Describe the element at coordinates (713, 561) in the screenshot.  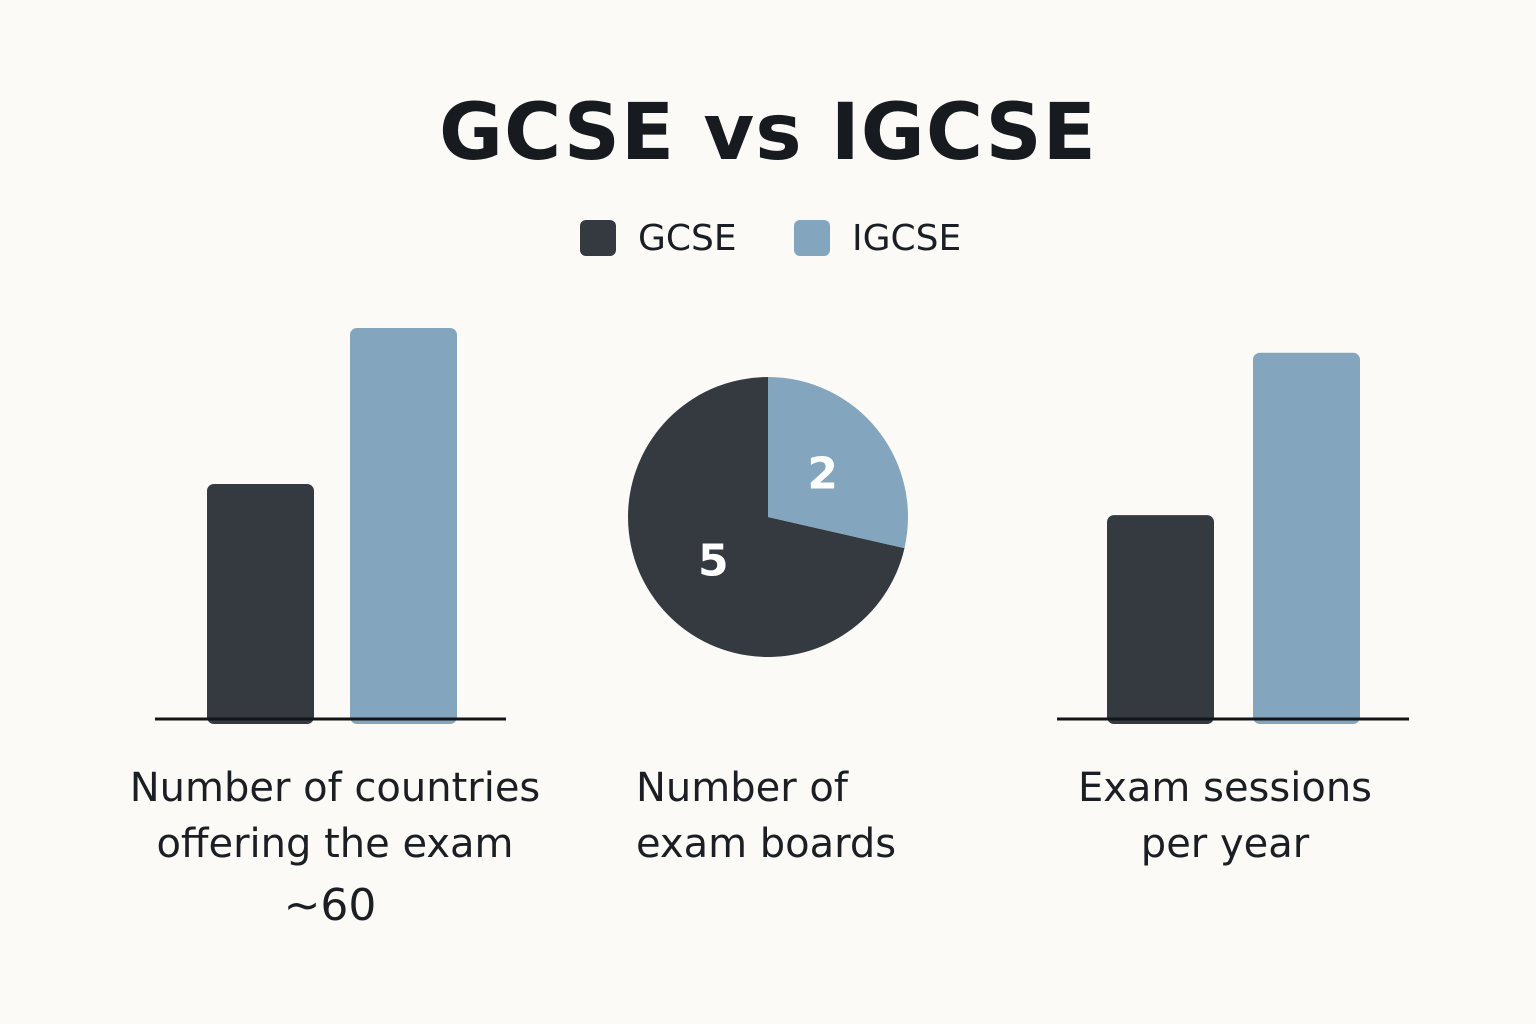
I see `pie-label-gcse: 5` at that location.